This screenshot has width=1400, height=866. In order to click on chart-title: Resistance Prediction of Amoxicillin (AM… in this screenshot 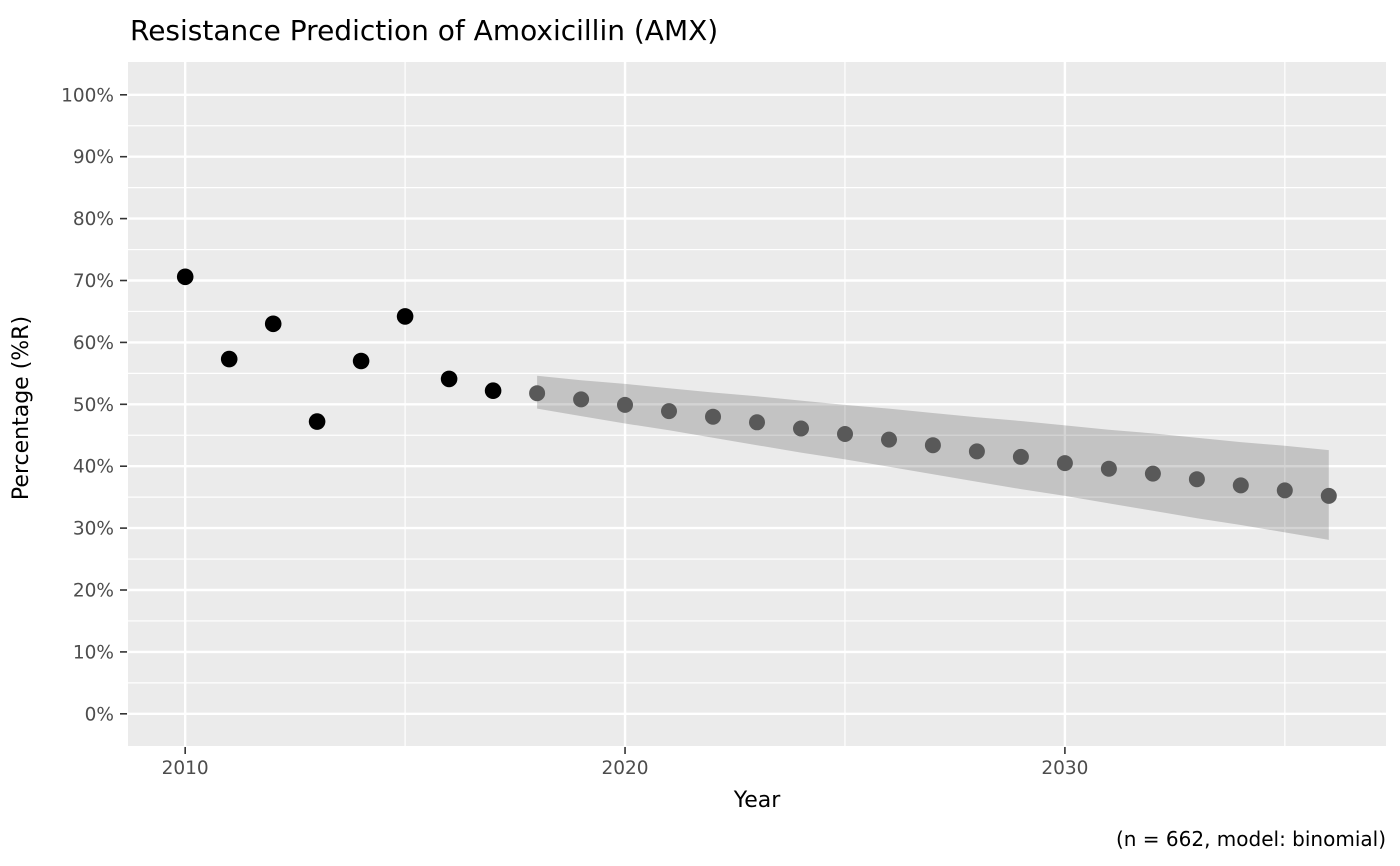, I will do `click(424, 30)`.